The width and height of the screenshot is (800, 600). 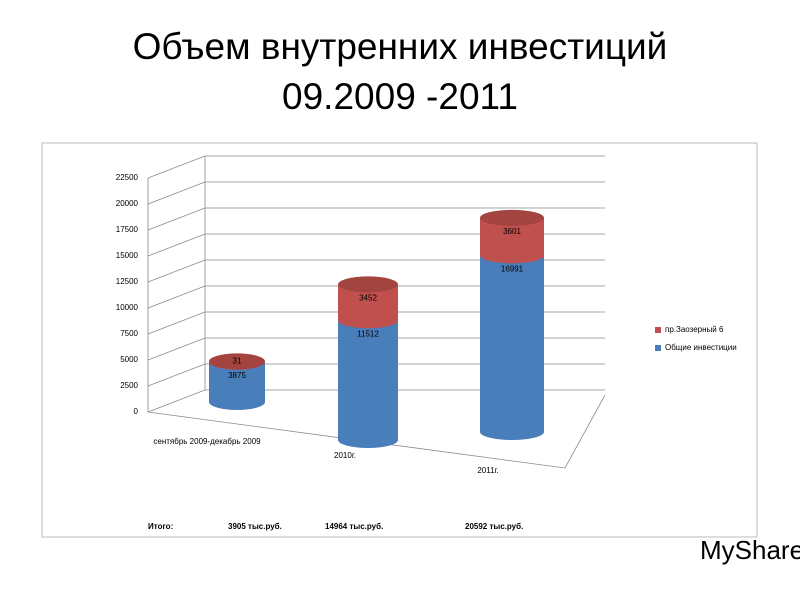 I want to click on data-label: 3875, so click(x=237, y=375).